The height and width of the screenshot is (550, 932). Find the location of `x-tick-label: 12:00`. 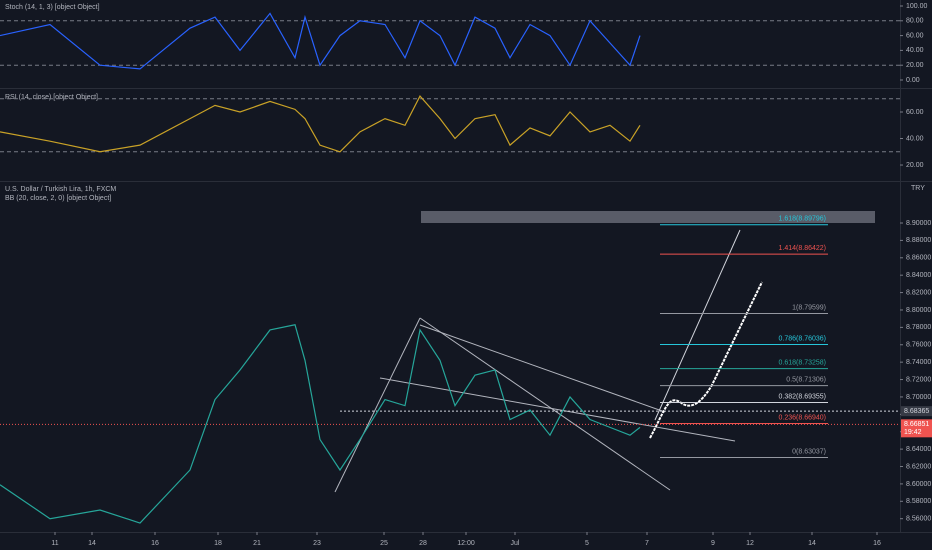

x-tick-label: 12:00 is located at coordinates (466, 543).